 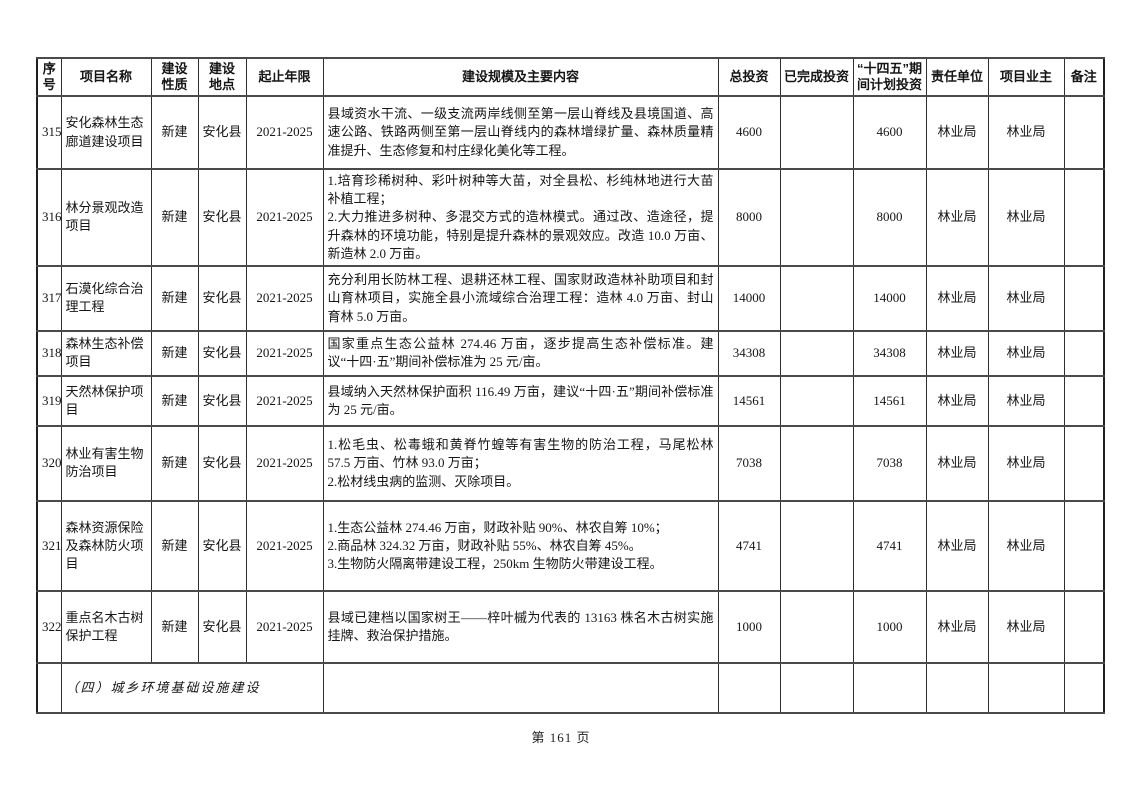 I want to click on cell-planned-investment, so click(x=889, y=687).